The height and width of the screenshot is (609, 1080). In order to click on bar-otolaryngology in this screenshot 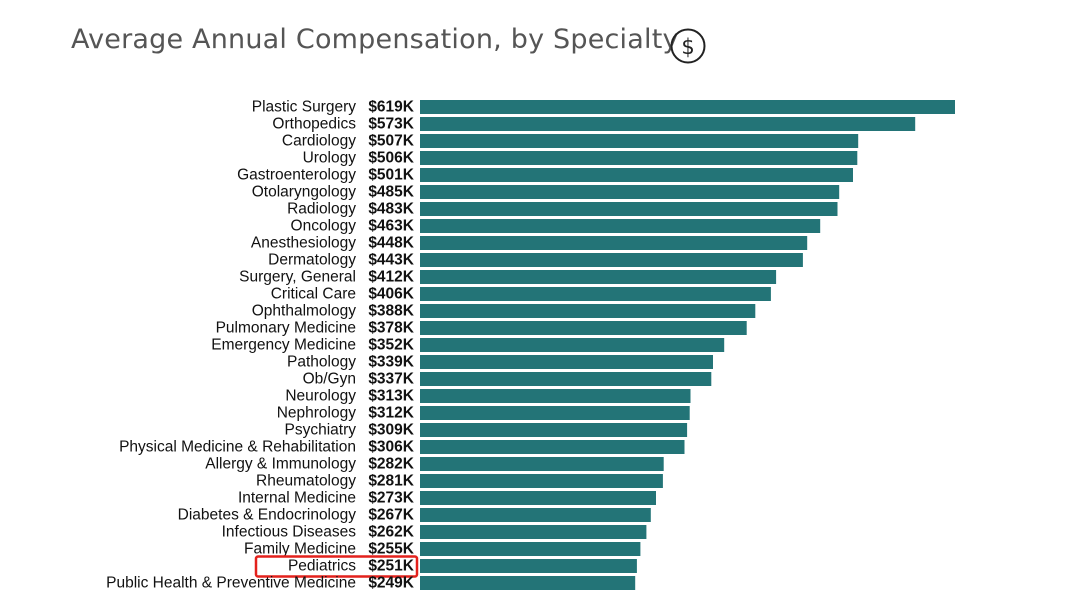, I will do `click(630, 192)`.